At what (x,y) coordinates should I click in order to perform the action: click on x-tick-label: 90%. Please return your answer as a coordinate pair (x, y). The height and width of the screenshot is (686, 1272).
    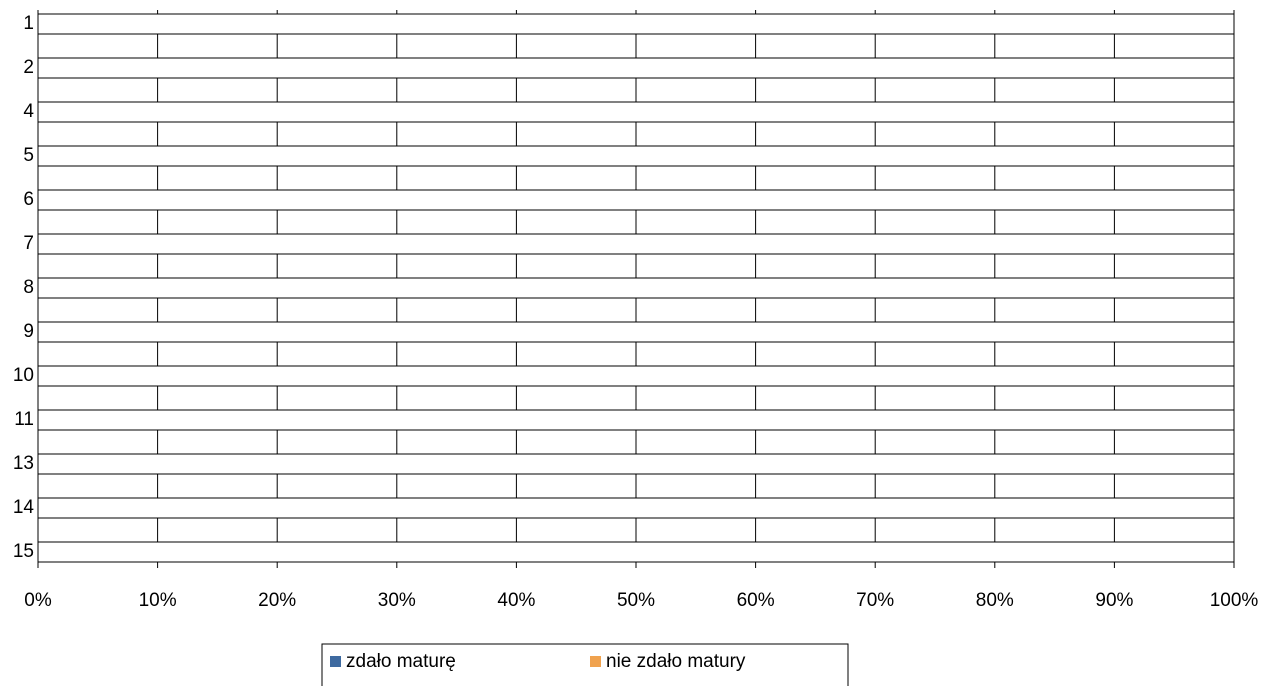
    Looking at the image, I should click on (1114, 600).